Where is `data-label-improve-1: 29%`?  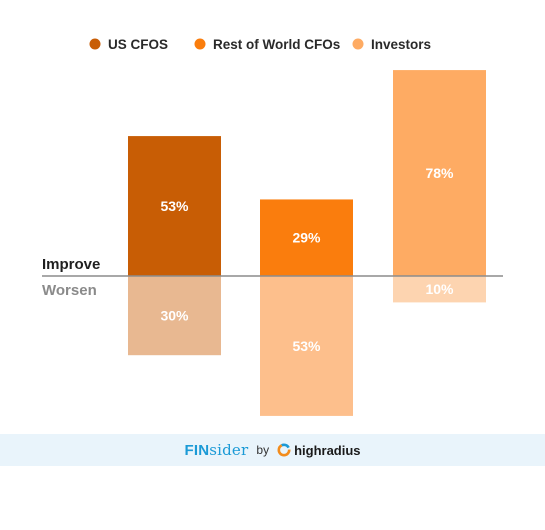 data-label-improve-1: 29% is located at coordinates (306, 238).